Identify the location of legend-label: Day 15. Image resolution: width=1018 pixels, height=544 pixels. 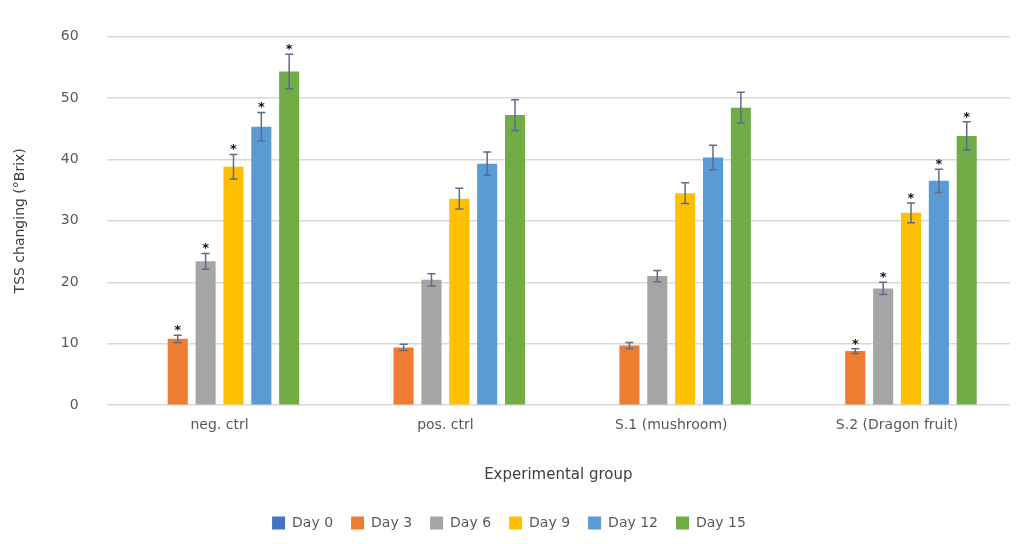
(721, 521).